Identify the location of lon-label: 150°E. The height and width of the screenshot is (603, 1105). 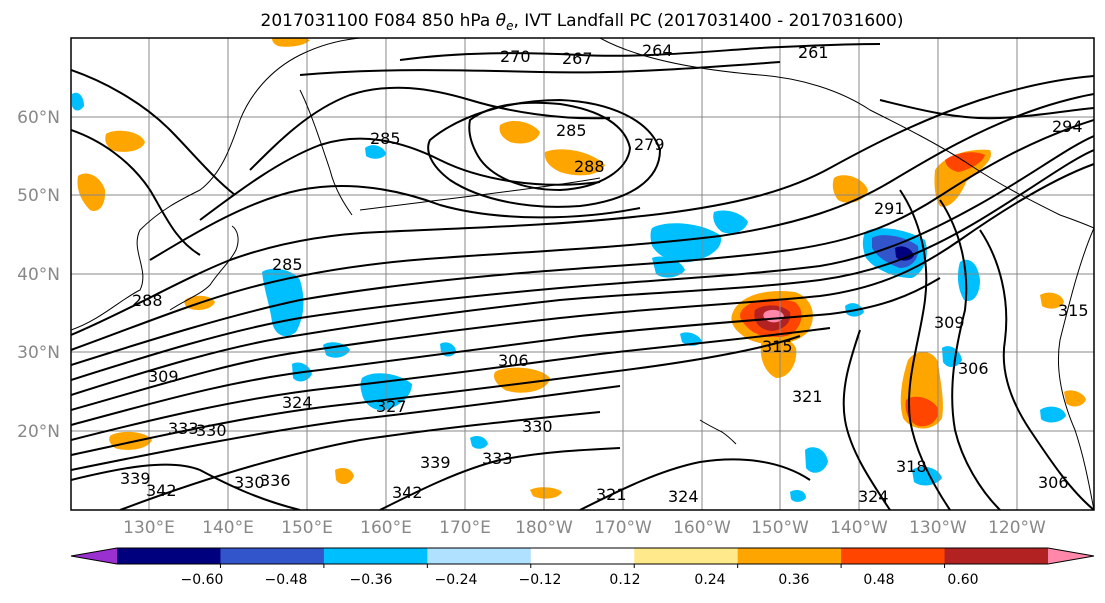
(307, 528).